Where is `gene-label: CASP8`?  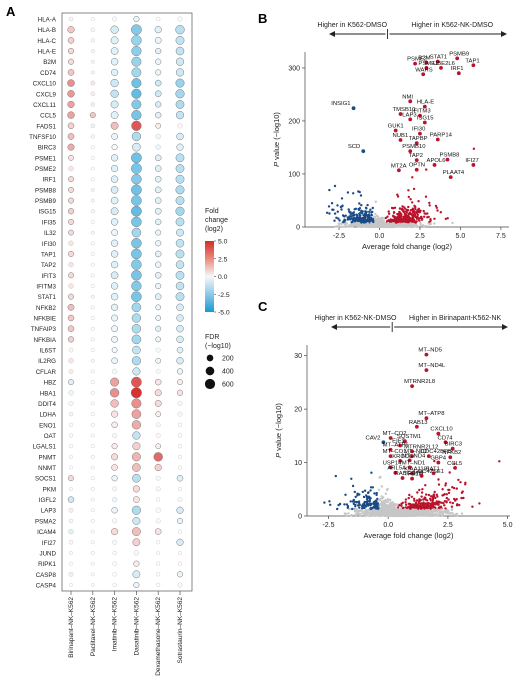
gene-label: CASP8 is located at coordinates (46, 575).